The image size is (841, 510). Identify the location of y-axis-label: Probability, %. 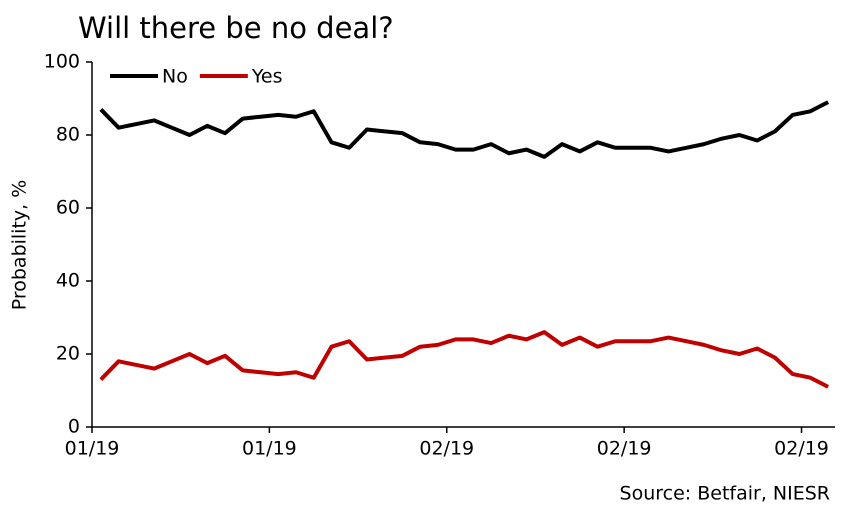
(20, 245).